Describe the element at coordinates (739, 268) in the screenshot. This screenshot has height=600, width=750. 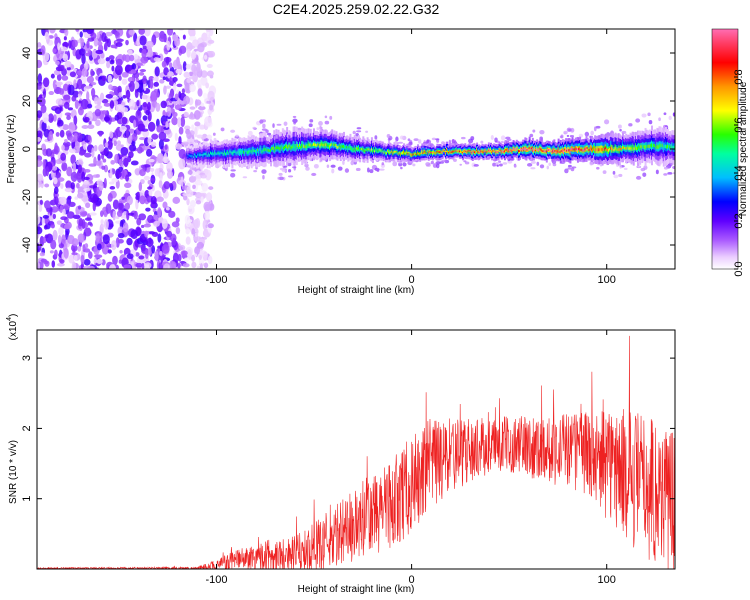
I see `colorbar-tick-label: 0.0` at that location.